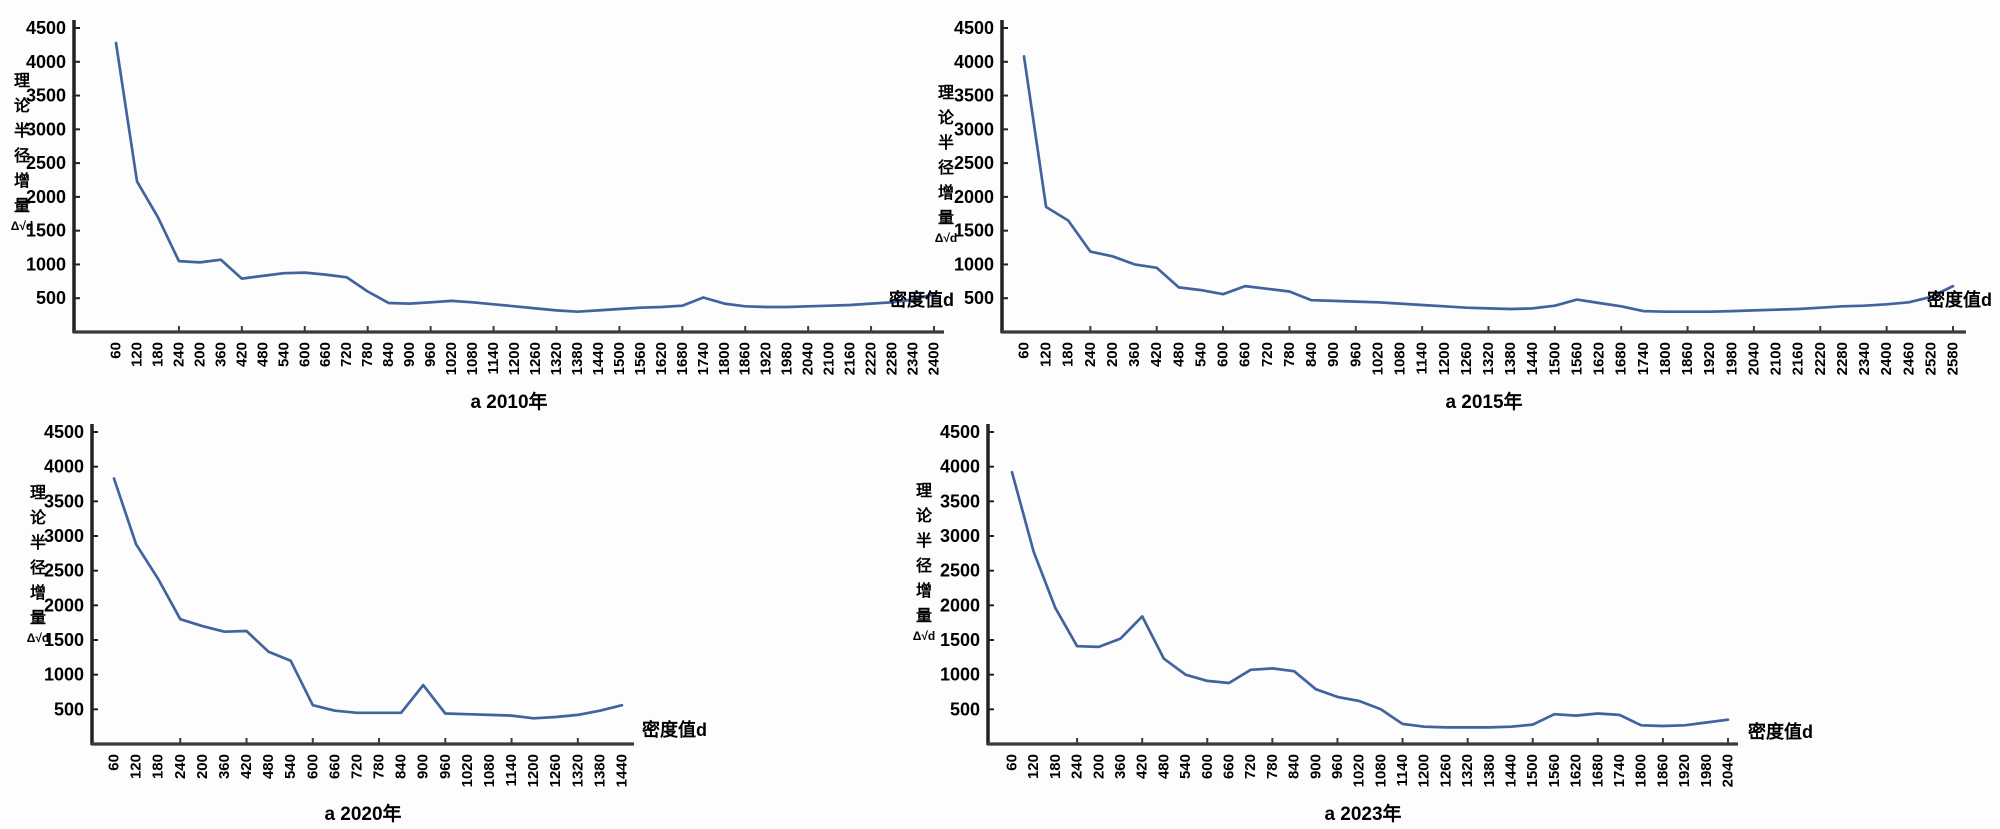 This screenshot has height=829, width=2000. I want to click on y-axis-title-char: 理, so click(22, 81).